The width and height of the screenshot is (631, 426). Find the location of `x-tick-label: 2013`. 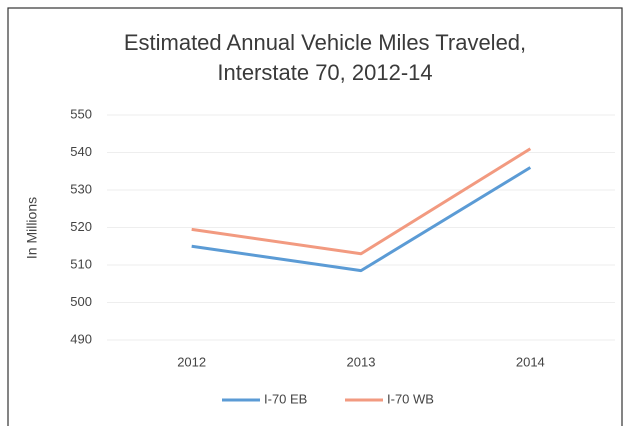

x-tick-label: 2013 is located at coordinates (361, 361).